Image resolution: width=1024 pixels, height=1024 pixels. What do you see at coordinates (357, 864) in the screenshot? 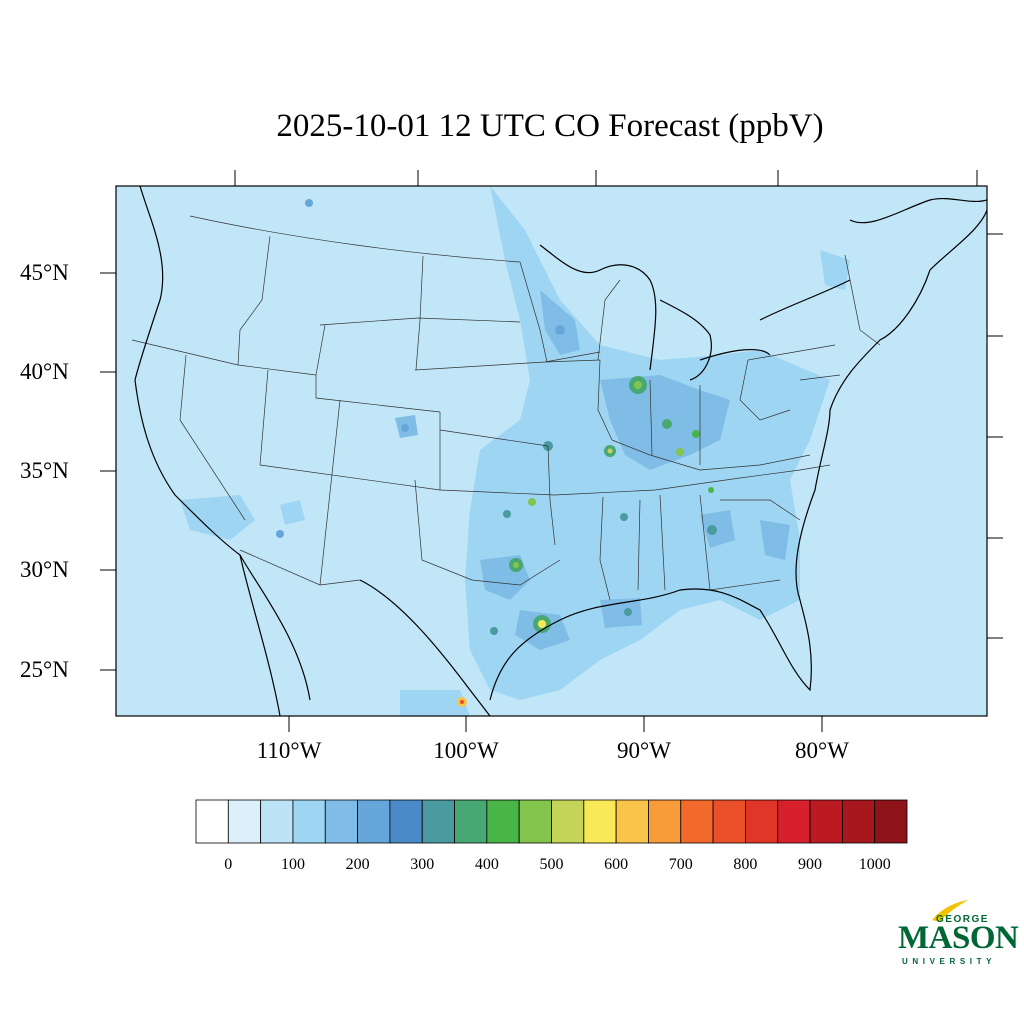
I see `colorbar-label: 200` at bounding box center [357, 864].